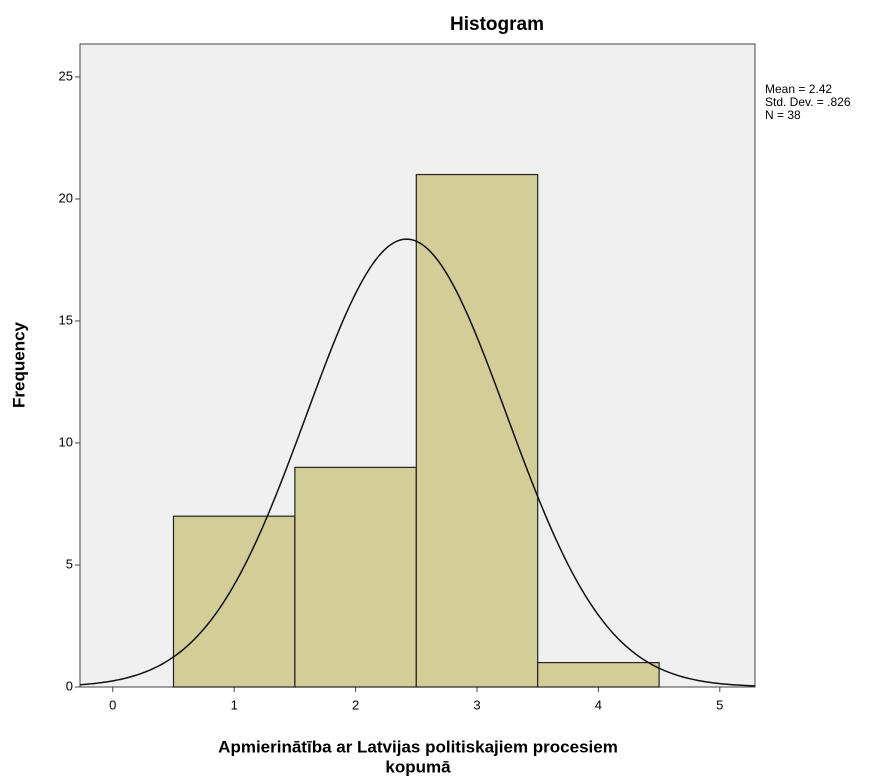 Image resolution: width=895 pixels, height=783 pixels. What do you see at coordinates (66, 319) in the screenshot?
I see `y-tick-label: 15` at bounding box center [66, 319].